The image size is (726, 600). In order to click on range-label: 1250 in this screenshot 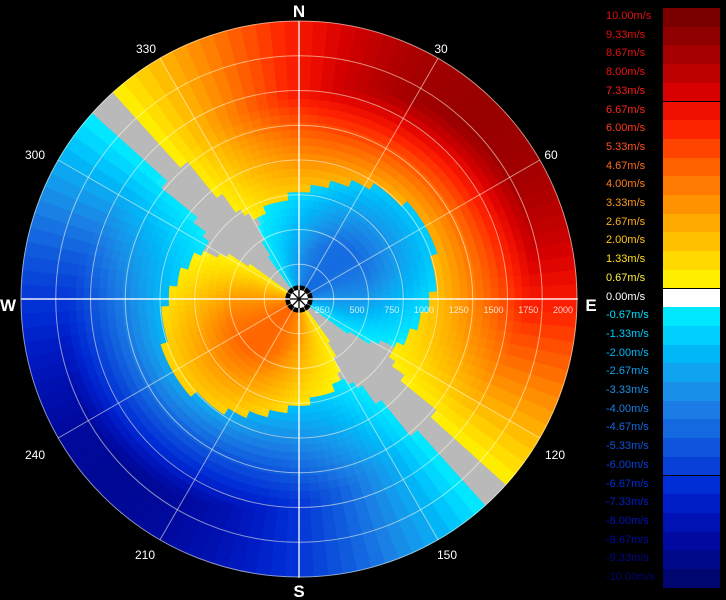, I will do `click(459, 310)`.